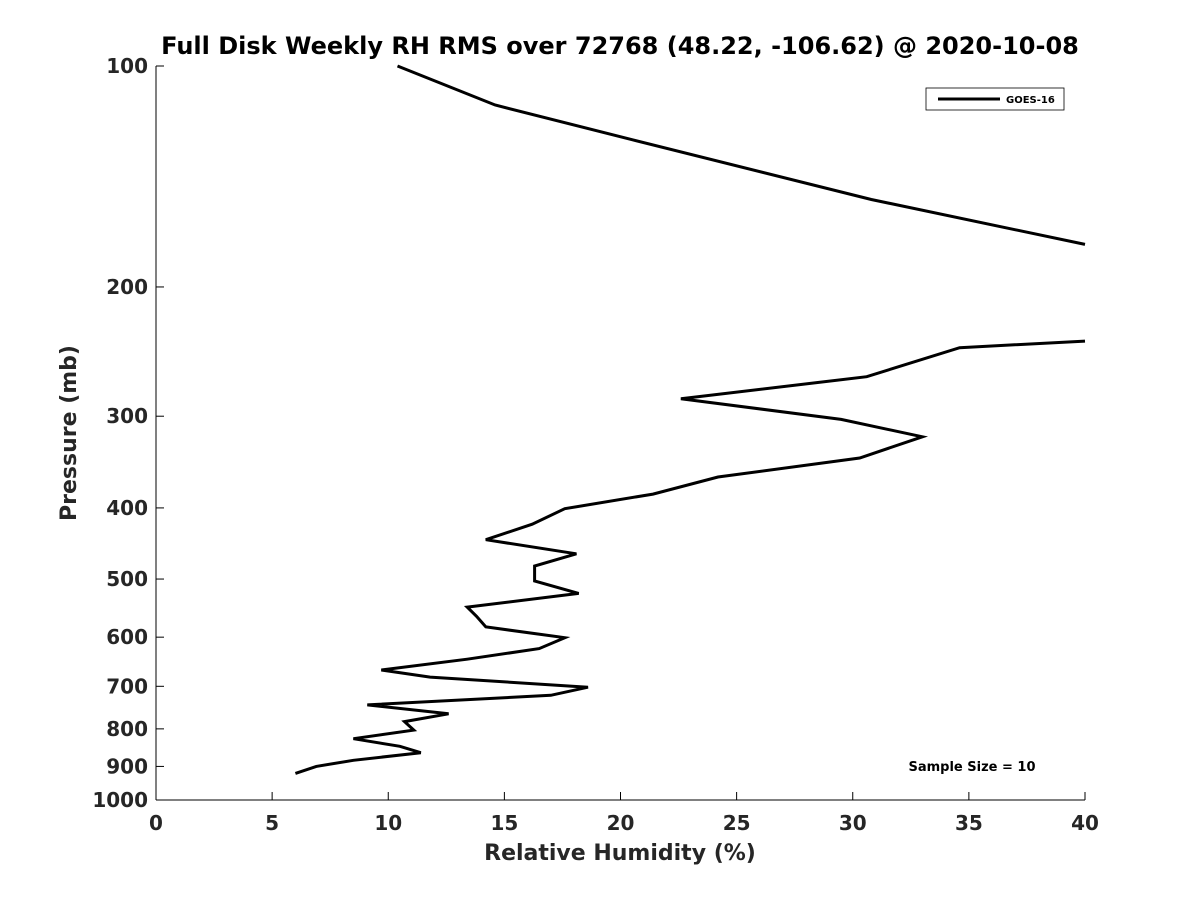  What do you see at coordinates (127, 637) in the screenshot?
I see `y-tick-label: 600` at bounding box center [127, 637].